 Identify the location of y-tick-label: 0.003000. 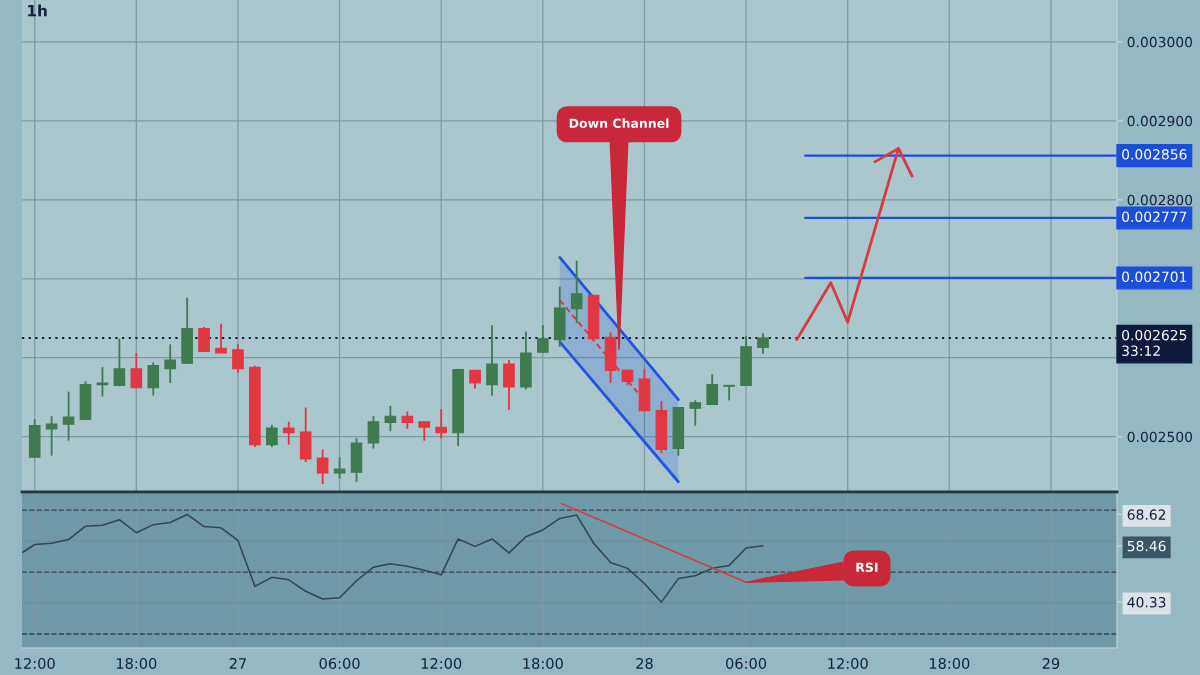
(1160, 42).